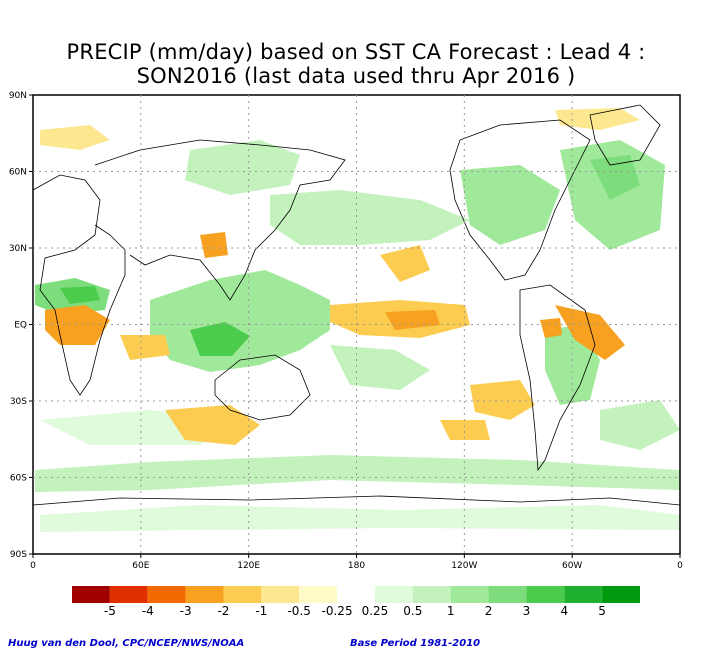 The width and height of the screenshot is (712, 650). Describe the element at coordinates (185, 611) in the screenshot. I see `legend-label: -3` at that location.